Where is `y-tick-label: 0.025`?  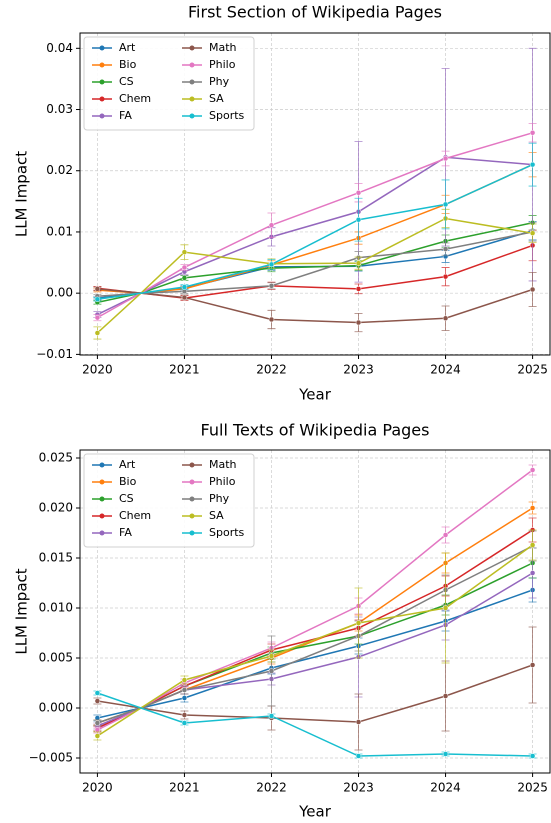
y-tick-label: 0.025 is located at coordinates (56, 458).